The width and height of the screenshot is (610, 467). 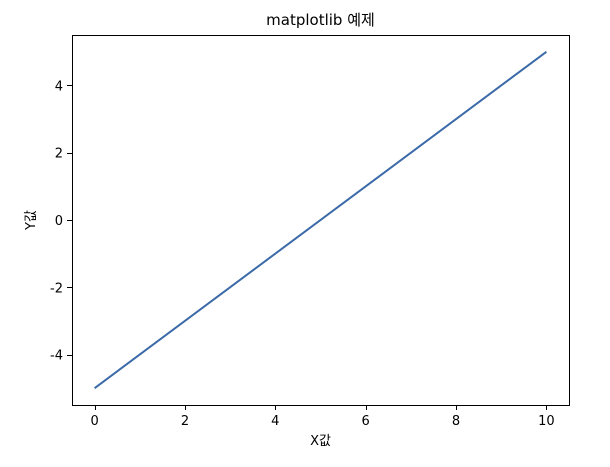 I want to click on x-tick-label: 6, so click(x=366, y=421).